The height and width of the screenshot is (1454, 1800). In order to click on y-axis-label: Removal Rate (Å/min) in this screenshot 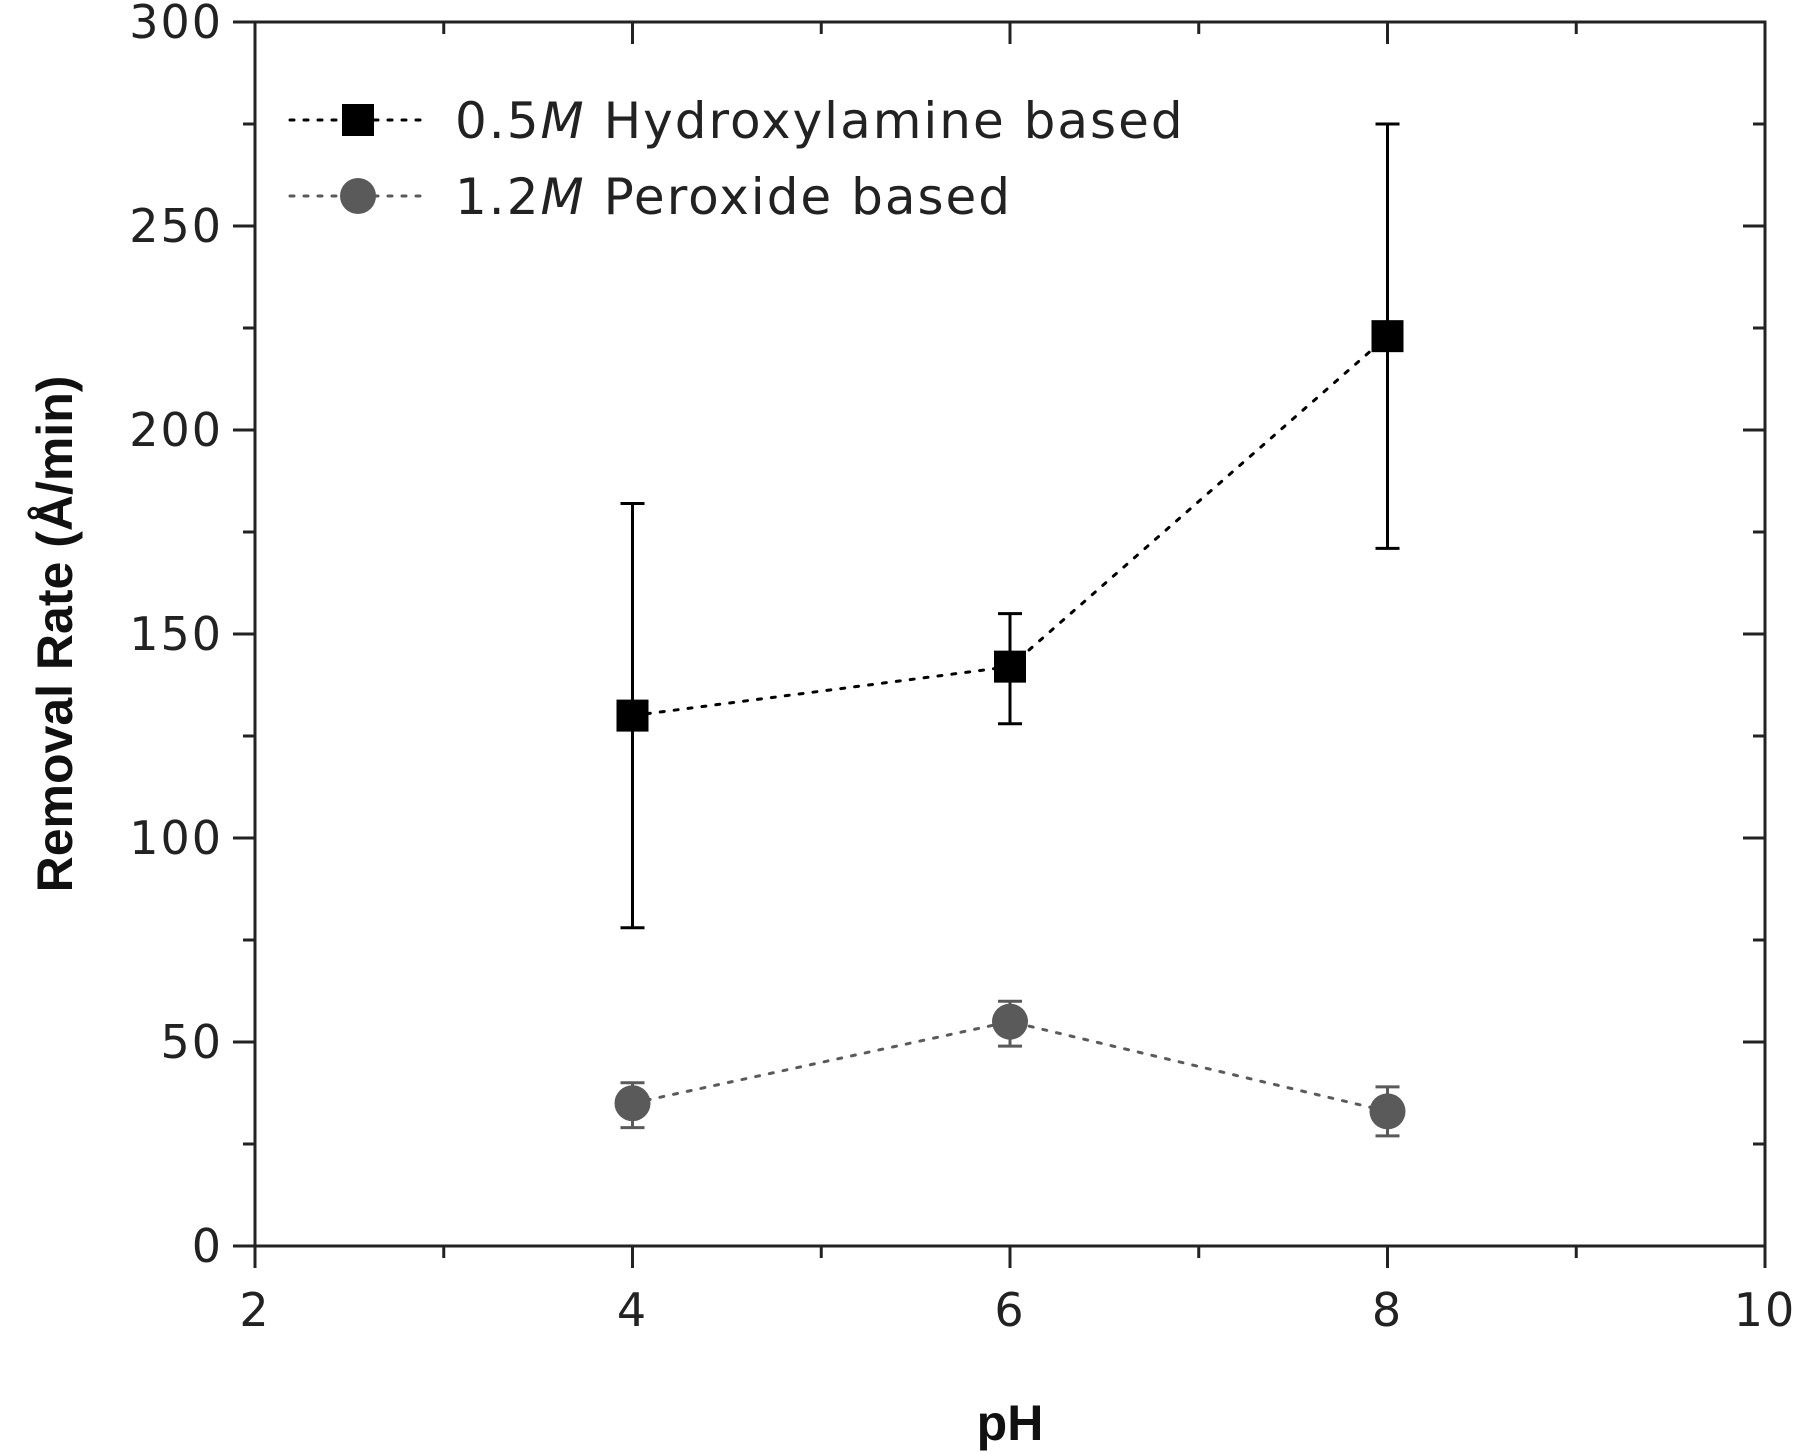, I will do `click(55, 634)`.